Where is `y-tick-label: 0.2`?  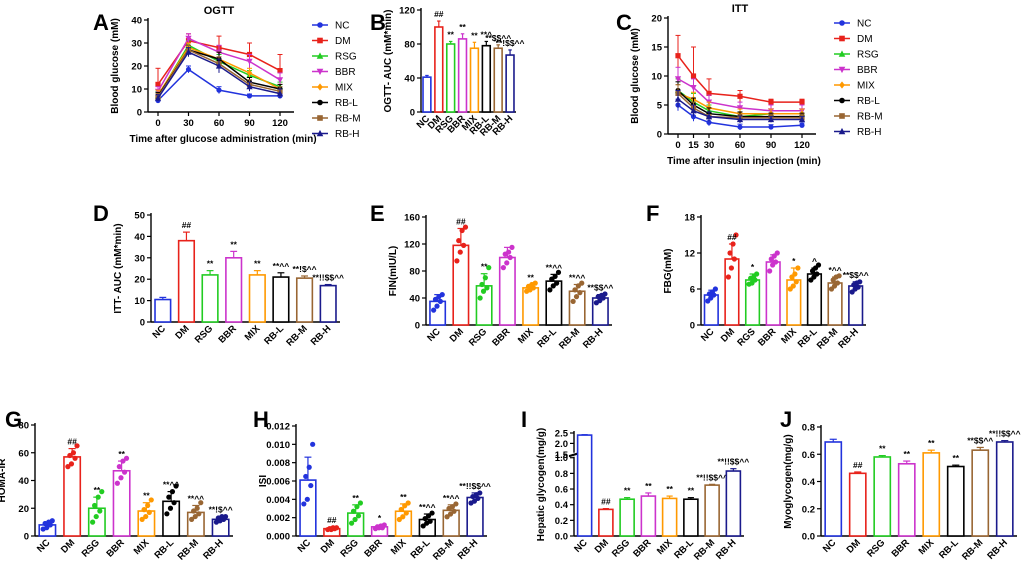 y-tick-label: 0.2 is located at coordinates (808, 509).